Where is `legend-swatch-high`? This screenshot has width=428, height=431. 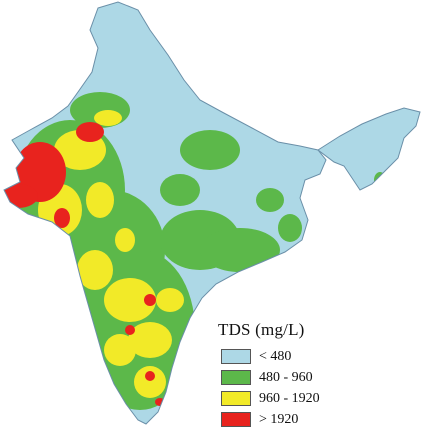 legend-swatch-high is located at coordinates (236, 398).